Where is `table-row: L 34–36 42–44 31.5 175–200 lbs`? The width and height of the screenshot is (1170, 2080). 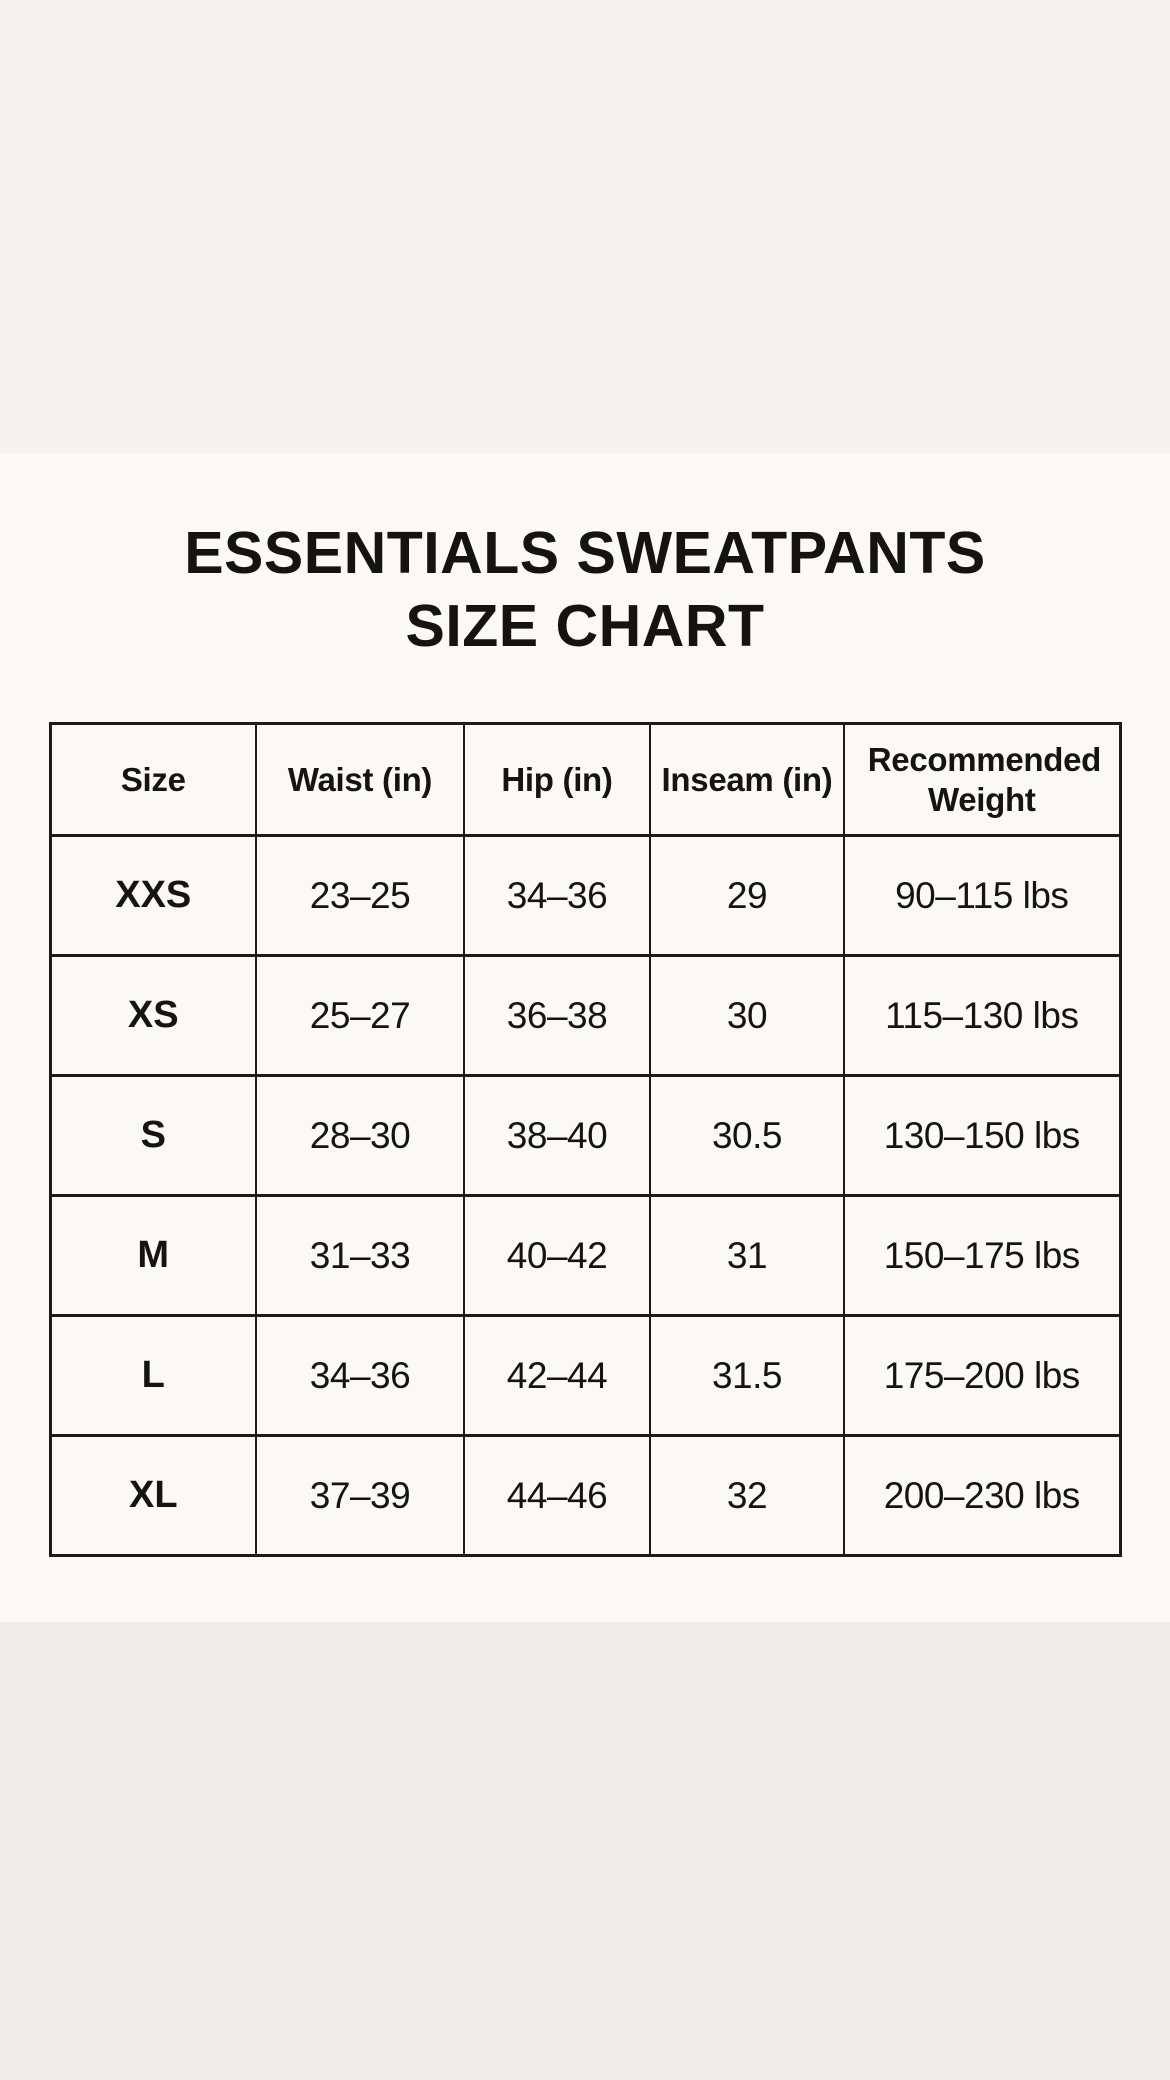 table-row: L 34–36 42–44 31.5 175–200 lbs is located at coordinates (585, 1375).